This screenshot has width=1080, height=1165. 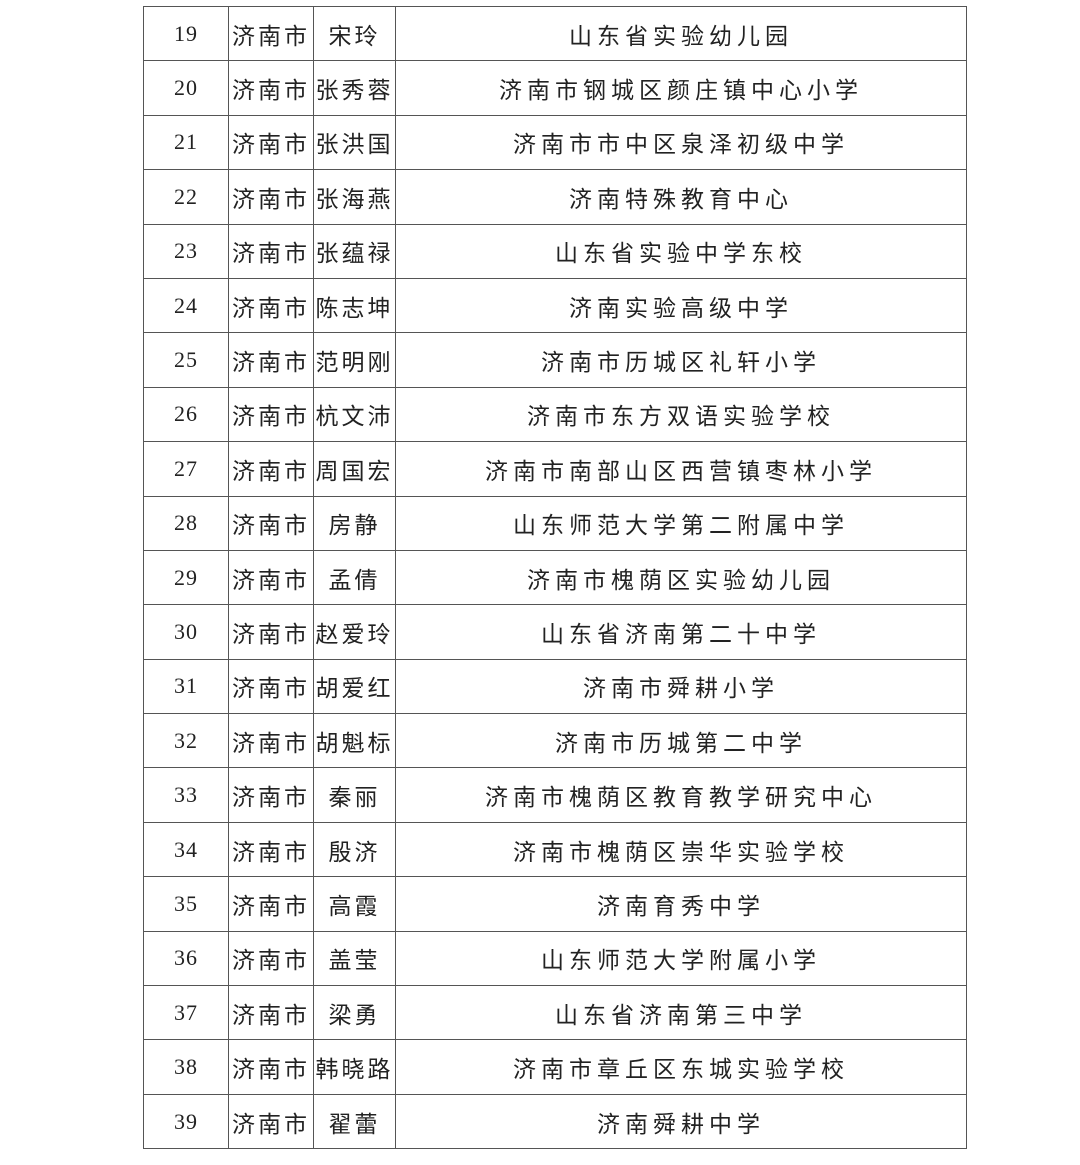 I want to click on table-row: 39 济南市 翟蕾 济南舜耕中学, so click(x=555, y=1121).